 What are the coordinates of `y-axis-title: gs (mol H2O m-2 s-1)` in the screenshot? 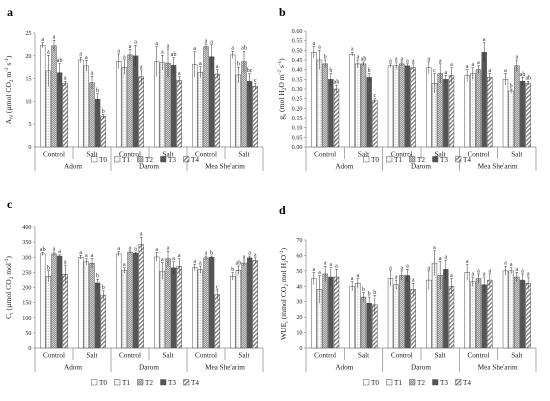 It's located at (282, 89).